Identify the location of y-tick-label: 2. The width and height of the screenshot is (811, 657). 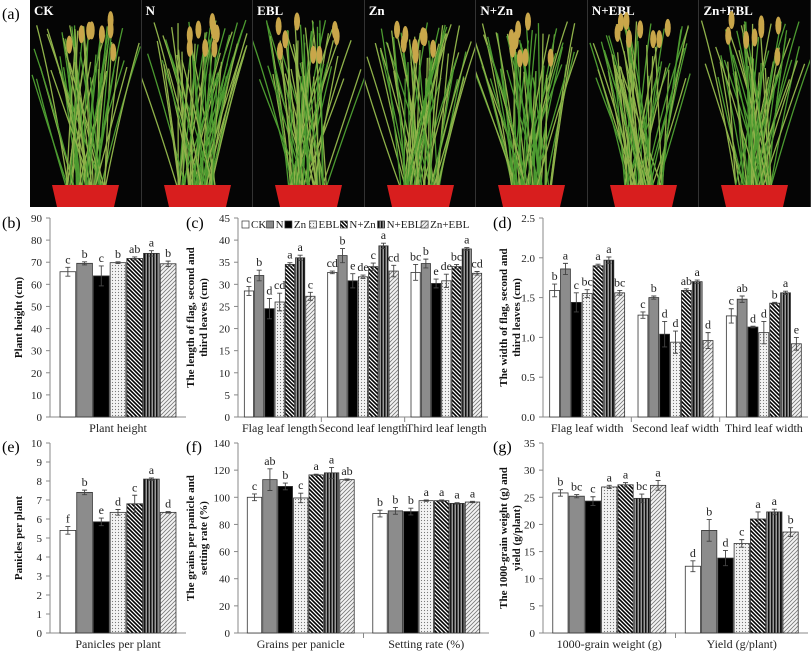
(40, 596).